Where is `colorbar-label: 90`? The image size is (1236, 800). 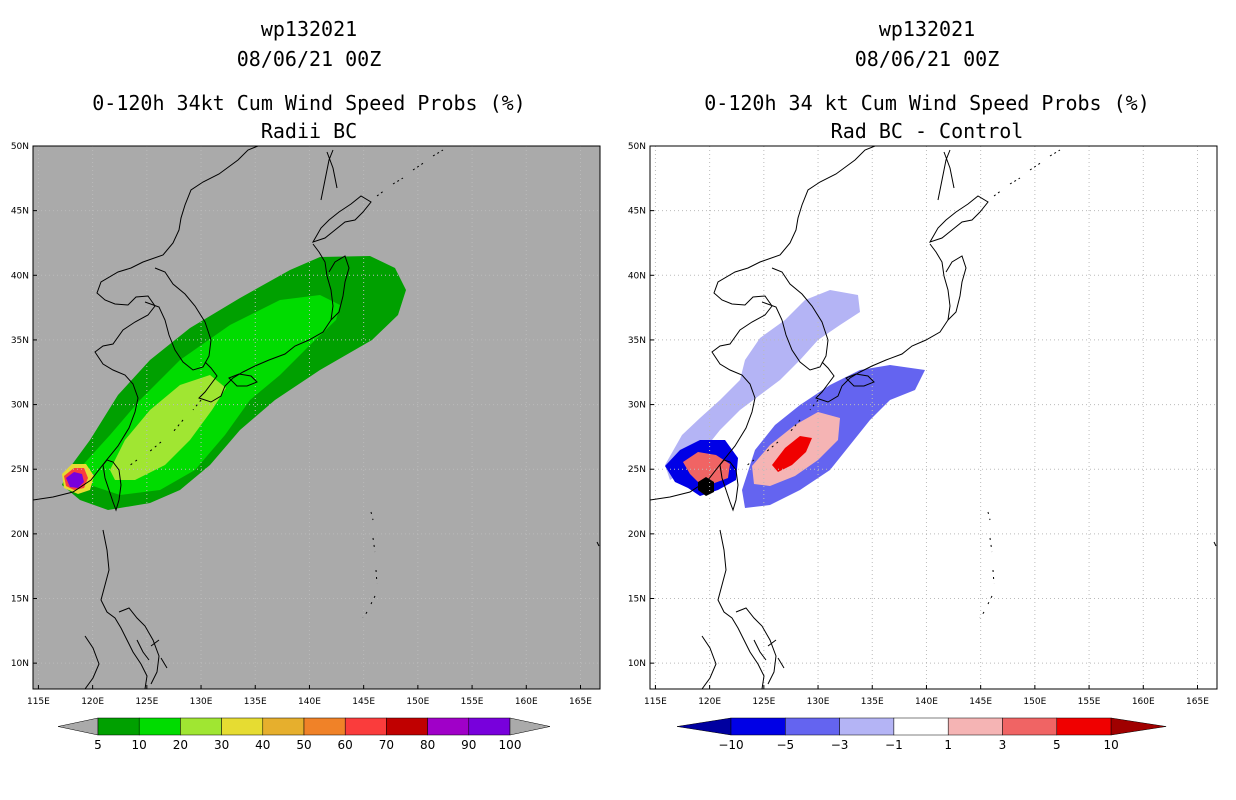 colorbar-label: 90 is located at coordinates (468, 745).